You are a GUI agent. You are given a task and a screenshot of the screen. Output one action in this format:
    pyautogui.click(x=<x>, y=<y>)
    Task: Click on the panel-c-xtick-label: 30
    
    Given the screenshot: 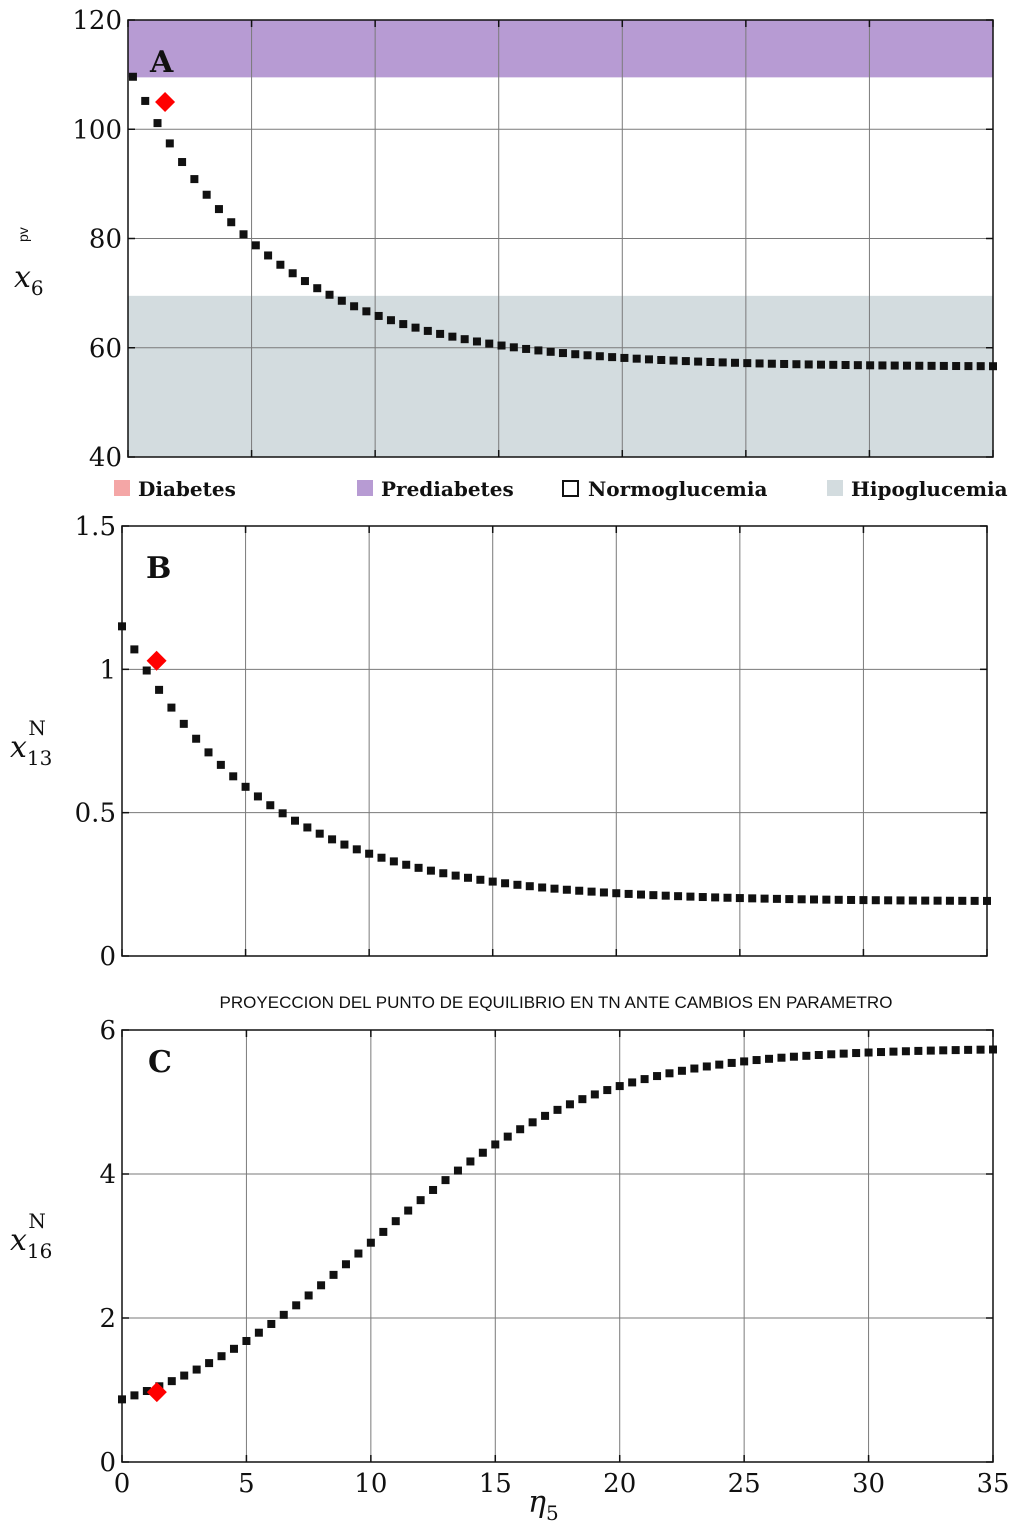 What is the action you would take?
    pyautogui.click(x=868, y=1484)
    